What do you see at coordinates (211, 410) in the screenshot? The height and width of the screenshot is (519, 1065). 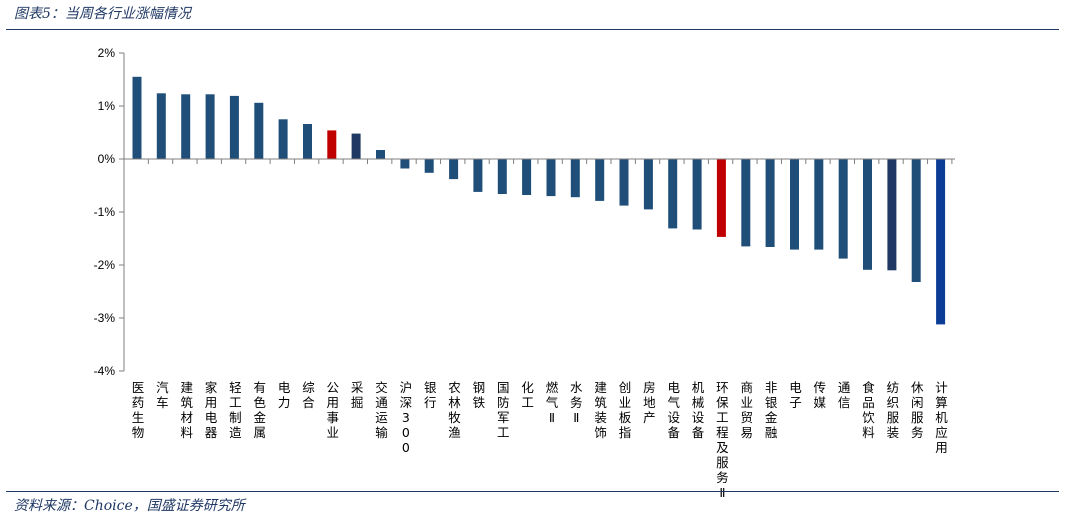 I see `category-label-4: 家用电器` at bounding box center [211, 410].